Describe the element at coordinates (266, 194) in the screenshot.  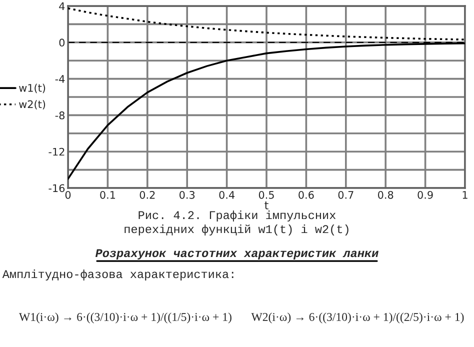
I see `x-tick-label: 0.5` at that location.